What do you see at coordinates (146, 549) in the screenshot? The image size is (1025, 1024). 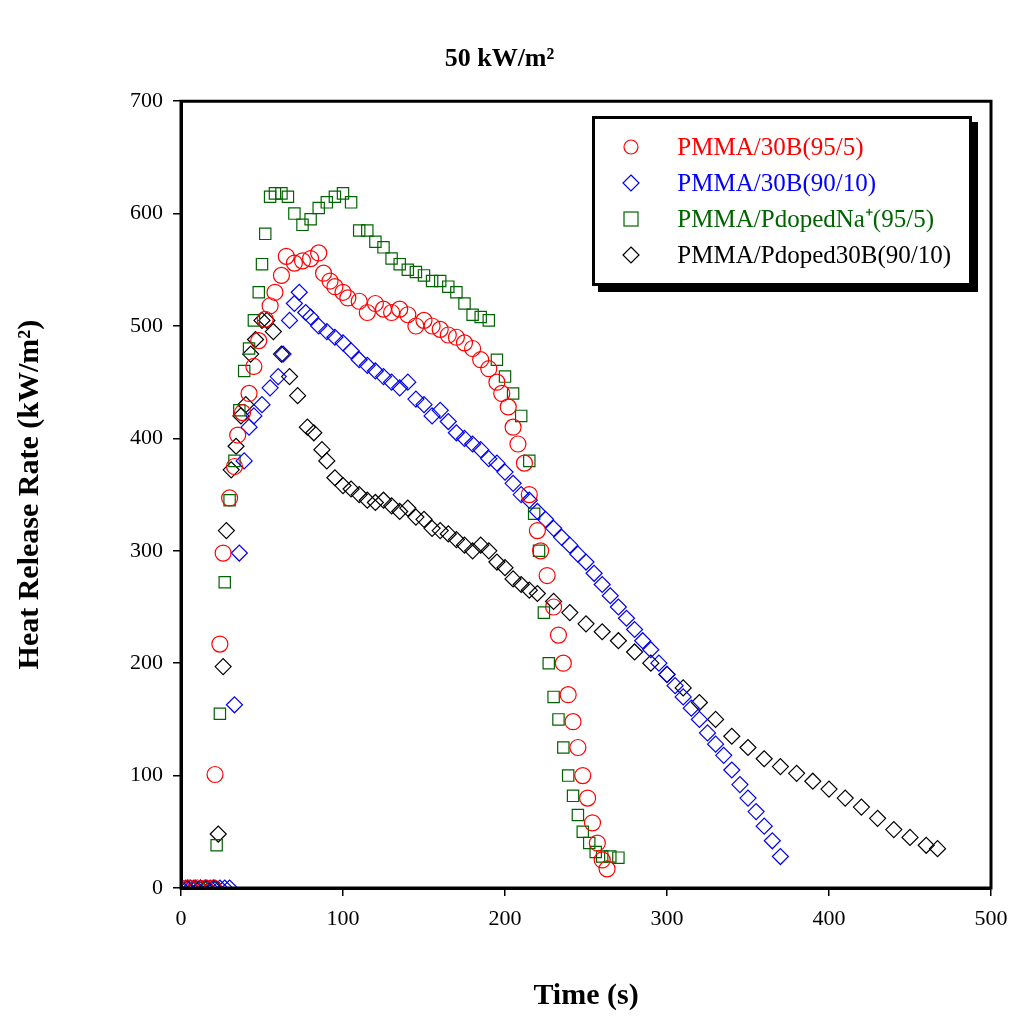 I see `y-tick-label: 300` at bounding box center [146, 549].